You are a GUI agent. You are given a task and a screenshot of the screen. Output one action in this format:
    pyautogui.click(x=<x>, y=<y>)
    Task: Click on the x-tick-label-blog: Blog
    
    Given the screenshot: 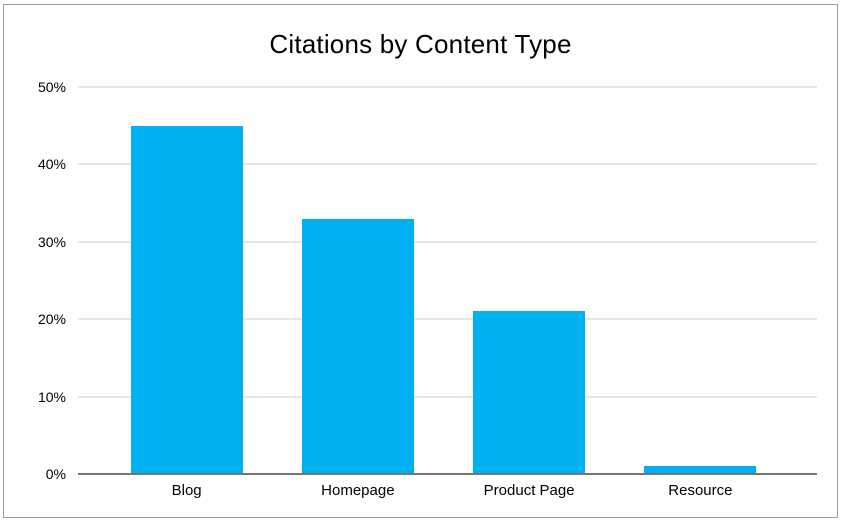 What is the action you would take?
    pyautogui.click(x=186, y=490)
    